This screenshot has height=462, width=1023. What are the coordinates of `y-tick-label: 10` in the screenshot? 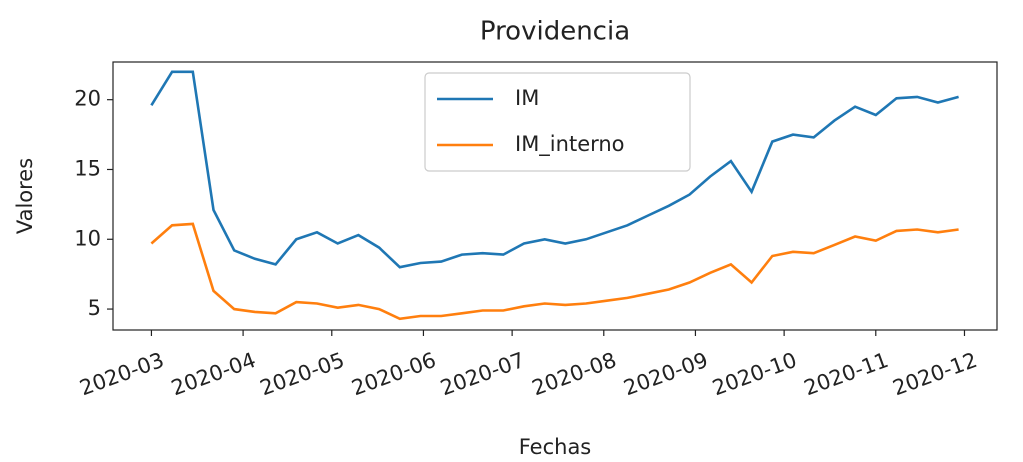 It's located at (87, 238).